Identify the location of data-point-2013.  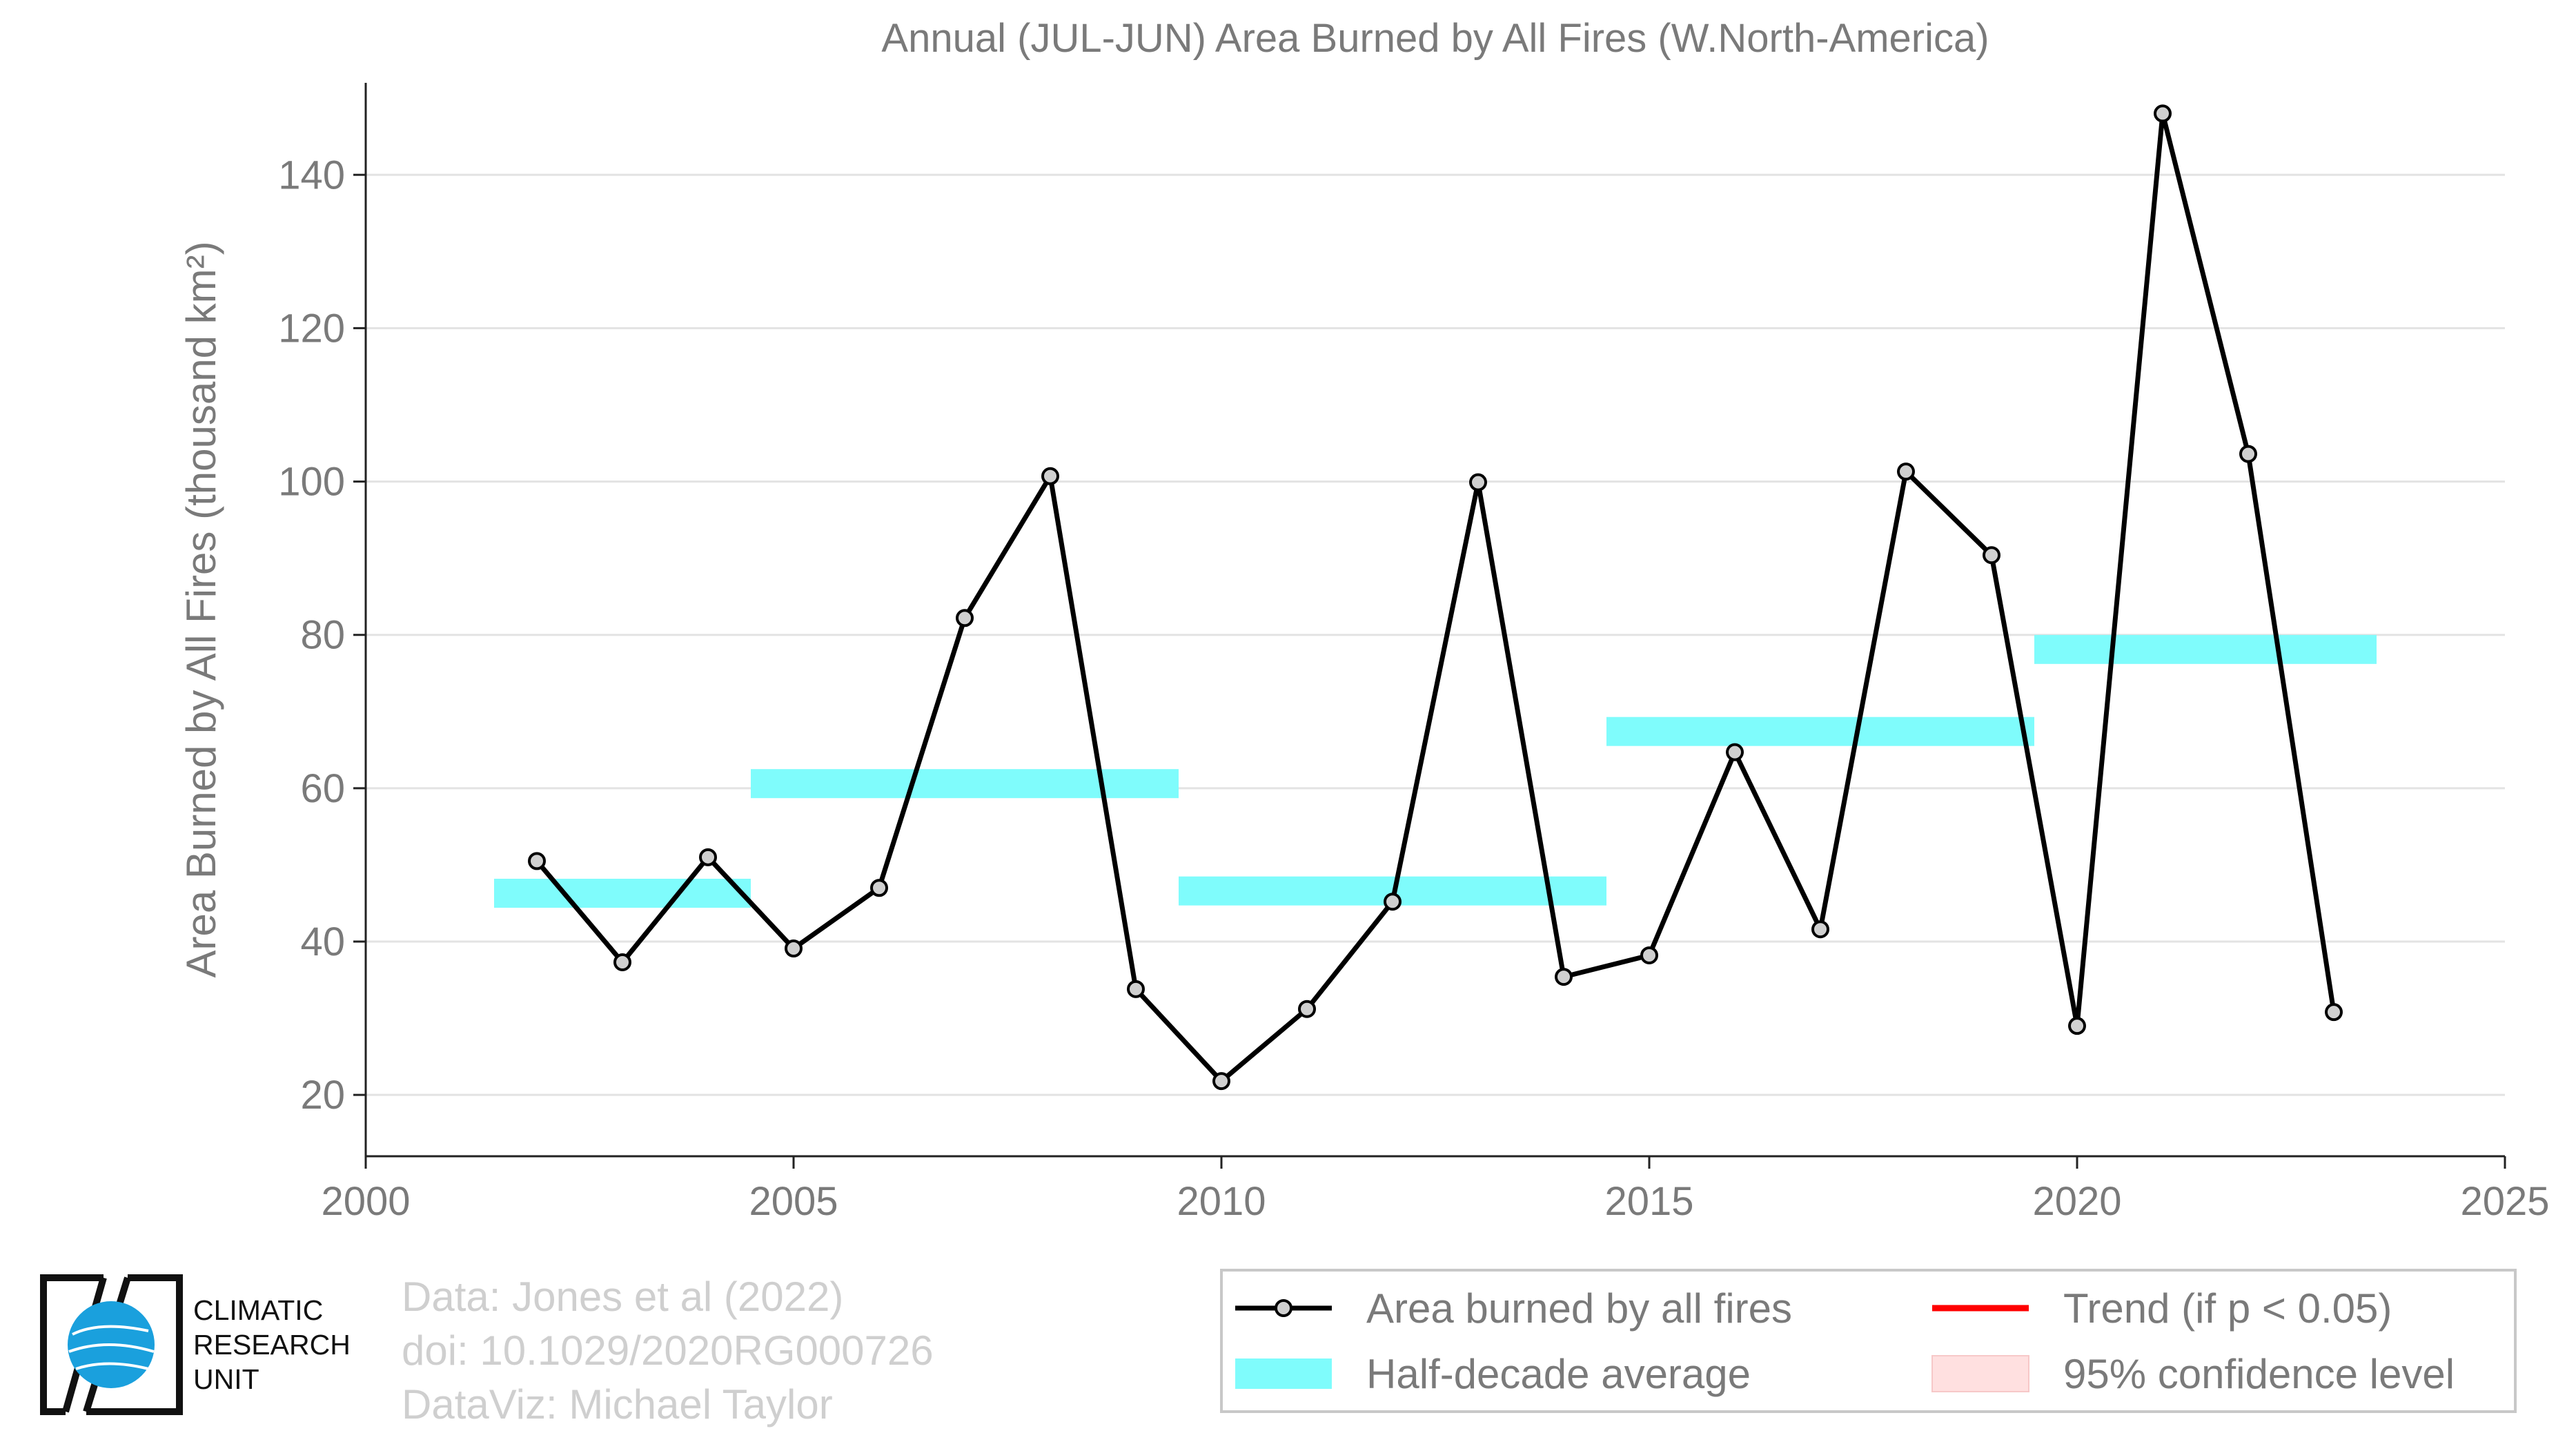
(1478, 482).